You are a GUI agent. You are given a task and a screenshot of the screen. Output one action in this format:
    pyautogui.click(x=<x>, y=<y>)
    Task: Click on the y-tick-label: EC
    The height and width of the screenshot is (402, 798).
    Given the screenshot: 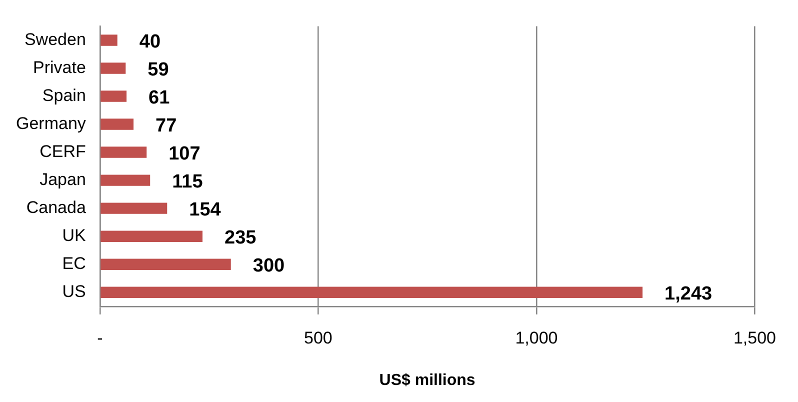 What is the action you would take?
    pyautogui.click(x=74, y=264)
    